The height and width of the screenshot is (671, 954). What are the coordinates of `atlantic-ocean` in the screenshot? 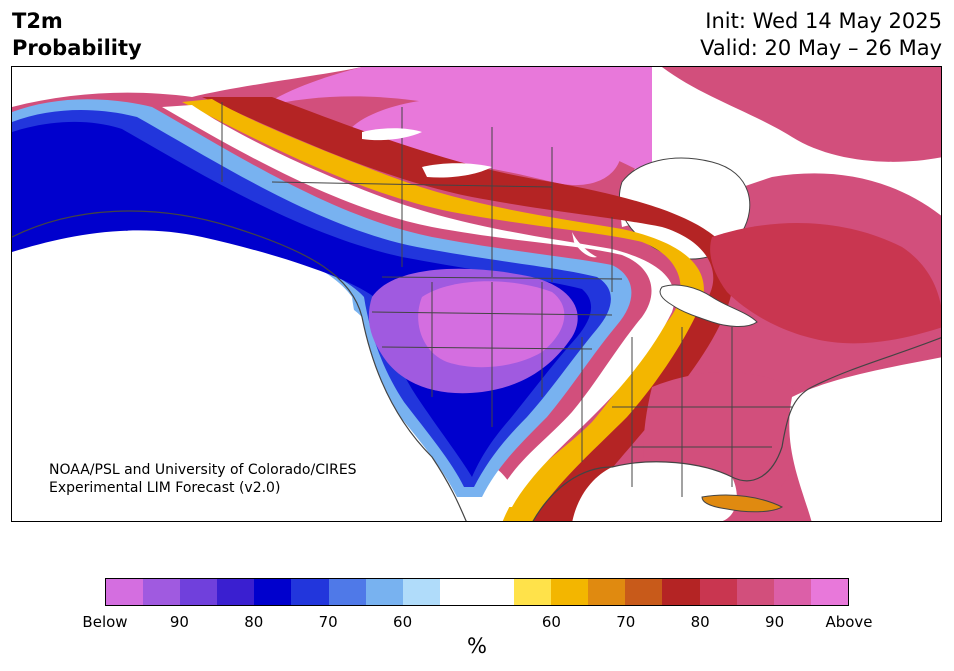 It's located at (865, 439).